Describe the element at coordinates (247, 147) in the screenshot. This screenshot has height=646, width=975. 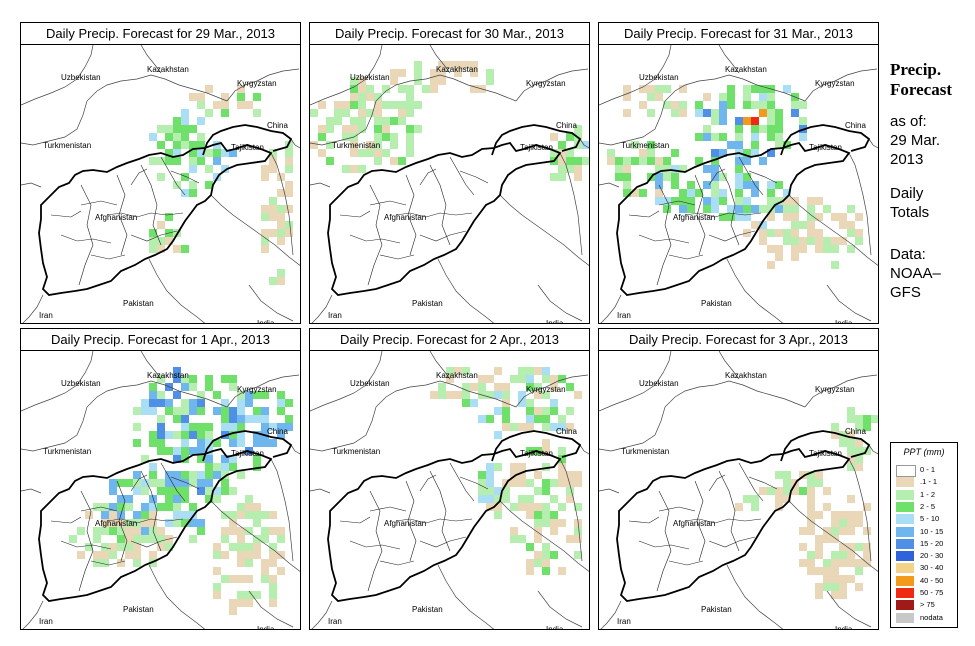
I see `map-label-tajikistan: Tajikistan` at that location.